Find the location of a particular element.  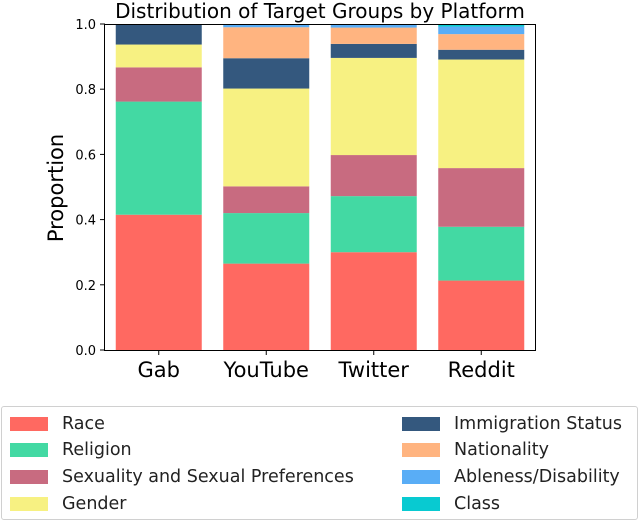

y-tick-label: 1.0 is located at coordinates (85, 25).